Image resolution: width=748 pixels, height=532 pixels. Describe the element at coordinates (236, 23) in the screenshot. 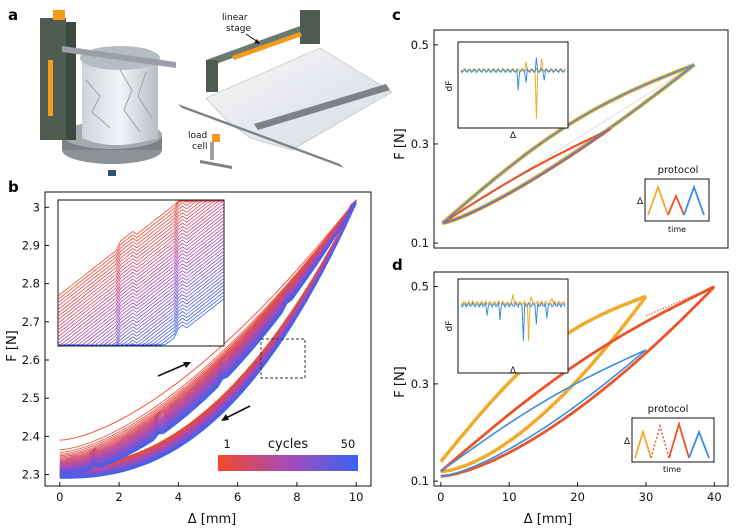

I see `linear-stage-label: linear stage` at that location.